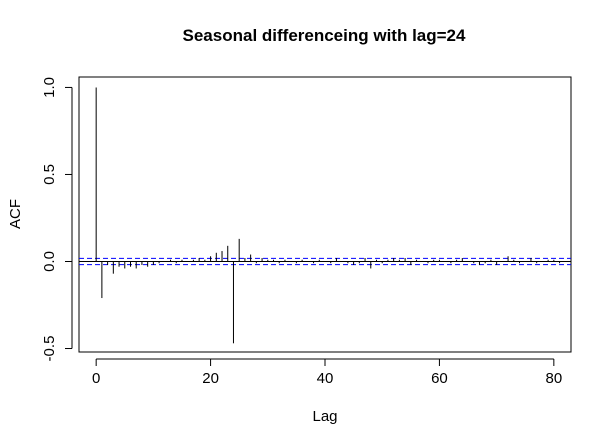 The image size is (611, 446). Describe the element at coordinates (15, 214) in the screenshot. I see `y-axis-label: ACF` at that location.